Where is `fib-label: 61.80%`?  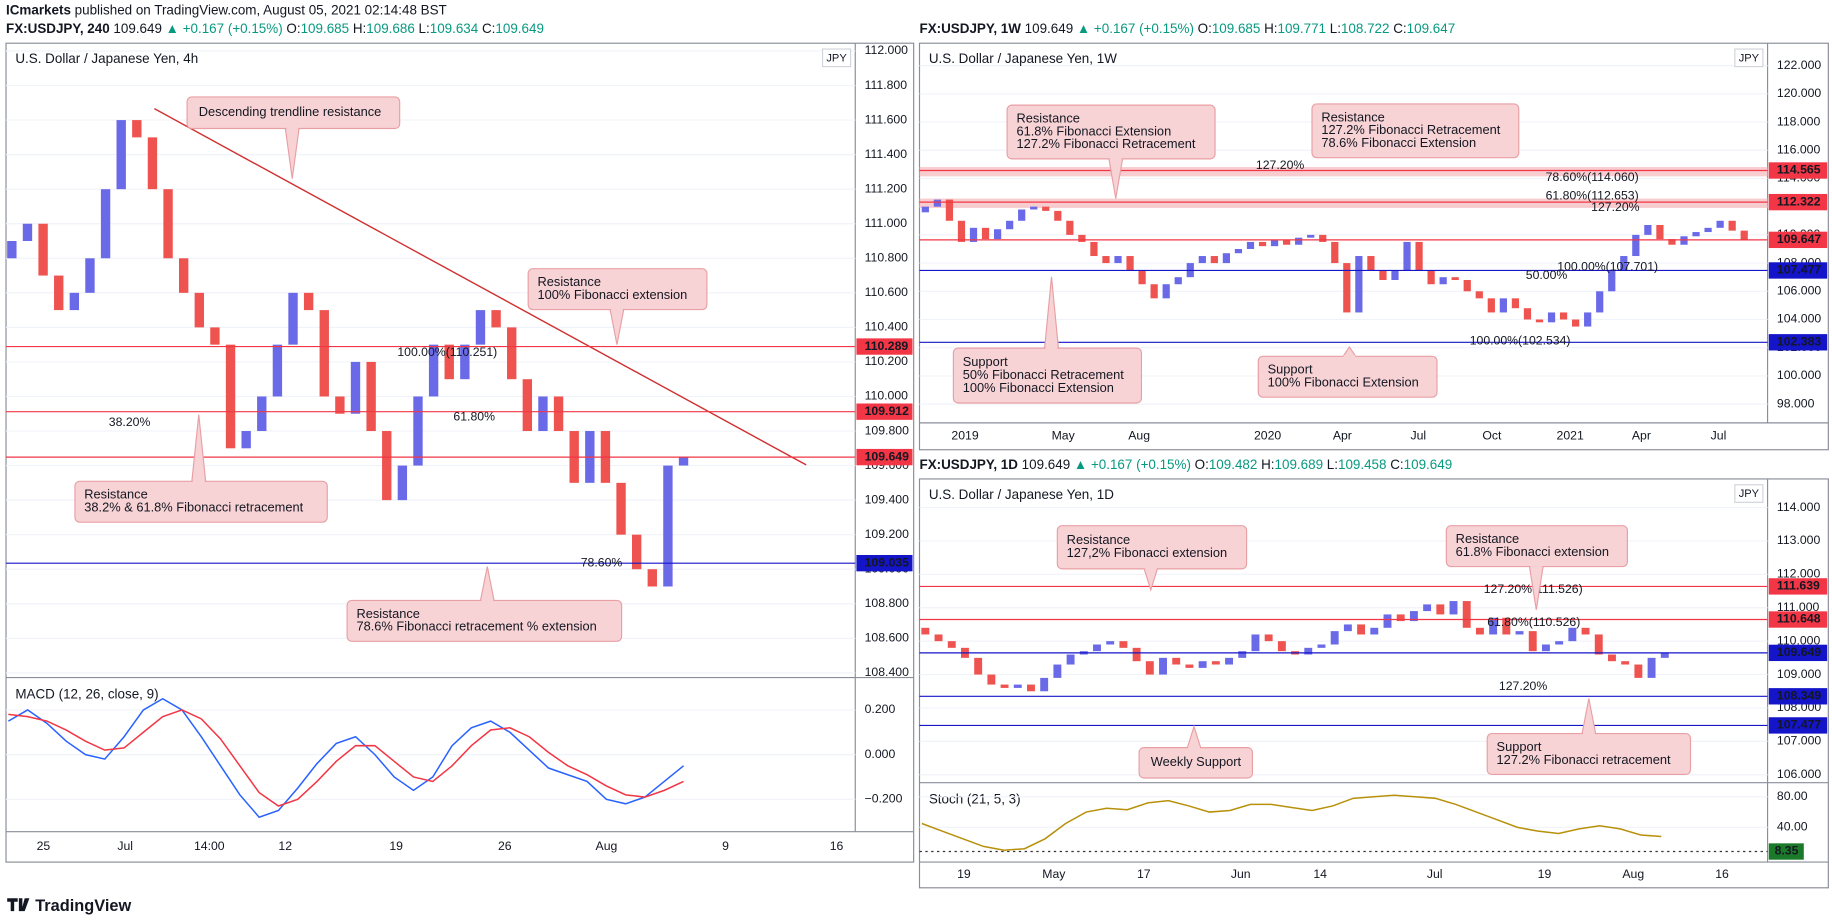
fib-label: 61.80% is located at coordinates (474, 416).